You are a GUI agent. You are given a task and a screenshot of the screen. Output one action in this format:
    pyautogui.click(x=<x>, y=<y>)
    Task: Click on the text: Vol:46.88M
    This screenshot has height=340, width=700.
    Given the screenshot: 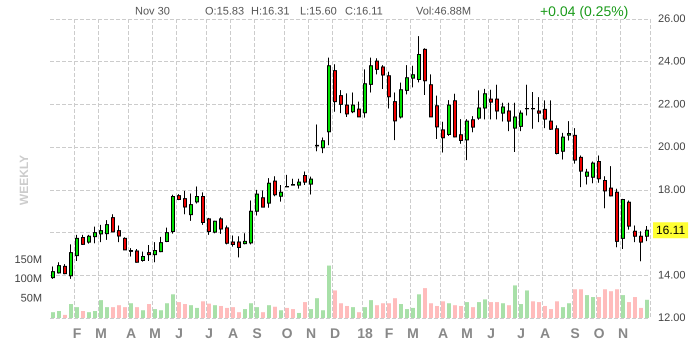 What is the action you would take?
    pyautogui.click(x=444, y=12)
    